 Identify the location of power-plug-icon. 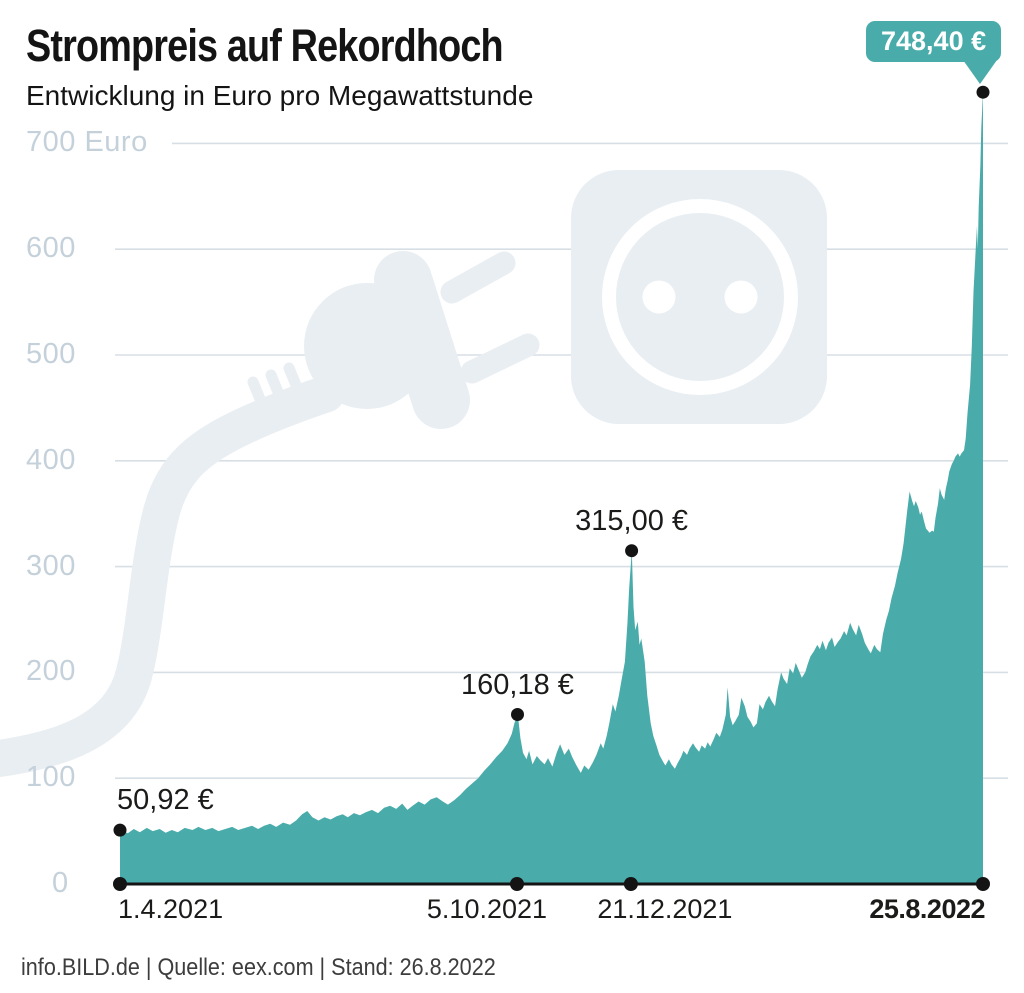
(422, 340).